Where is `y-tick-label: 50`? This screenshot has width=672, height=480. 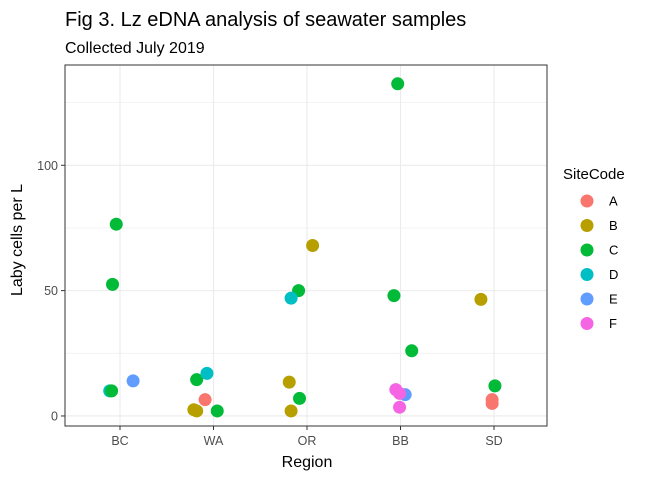 y-tick-label: 50 is located at coordinates (51, 291).